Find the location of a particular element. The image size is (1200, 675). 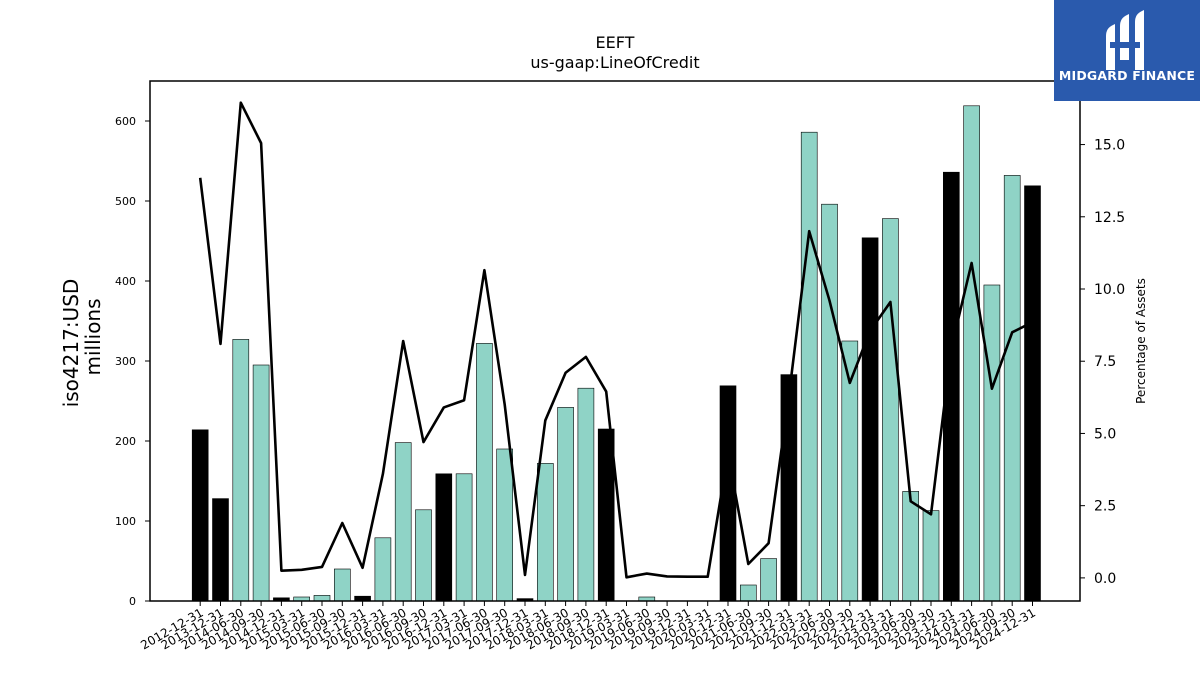

y2-tick-label: 7.5 is located at coordinates (1105, 362).